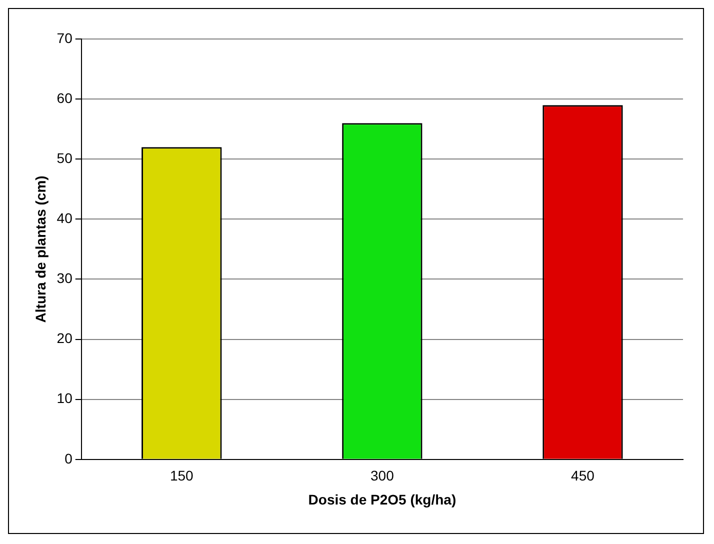 This screenshot has height=544, width=714. I want to click on y-tick-label: 70, so click(64, 38).